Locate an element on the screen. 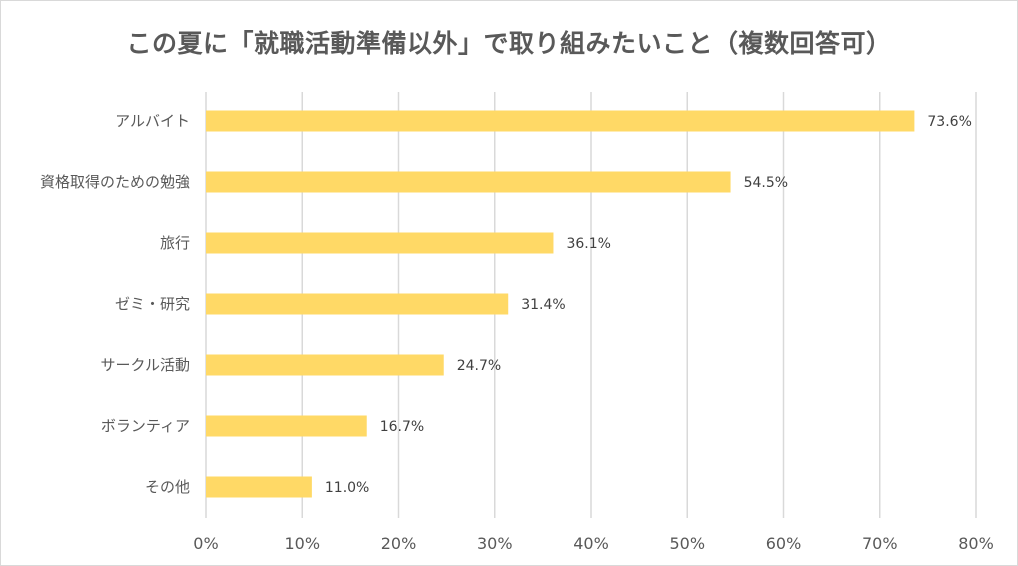 The image size is (1018, 566). x-tick-label: 40% is located at coordinates (591, 543).